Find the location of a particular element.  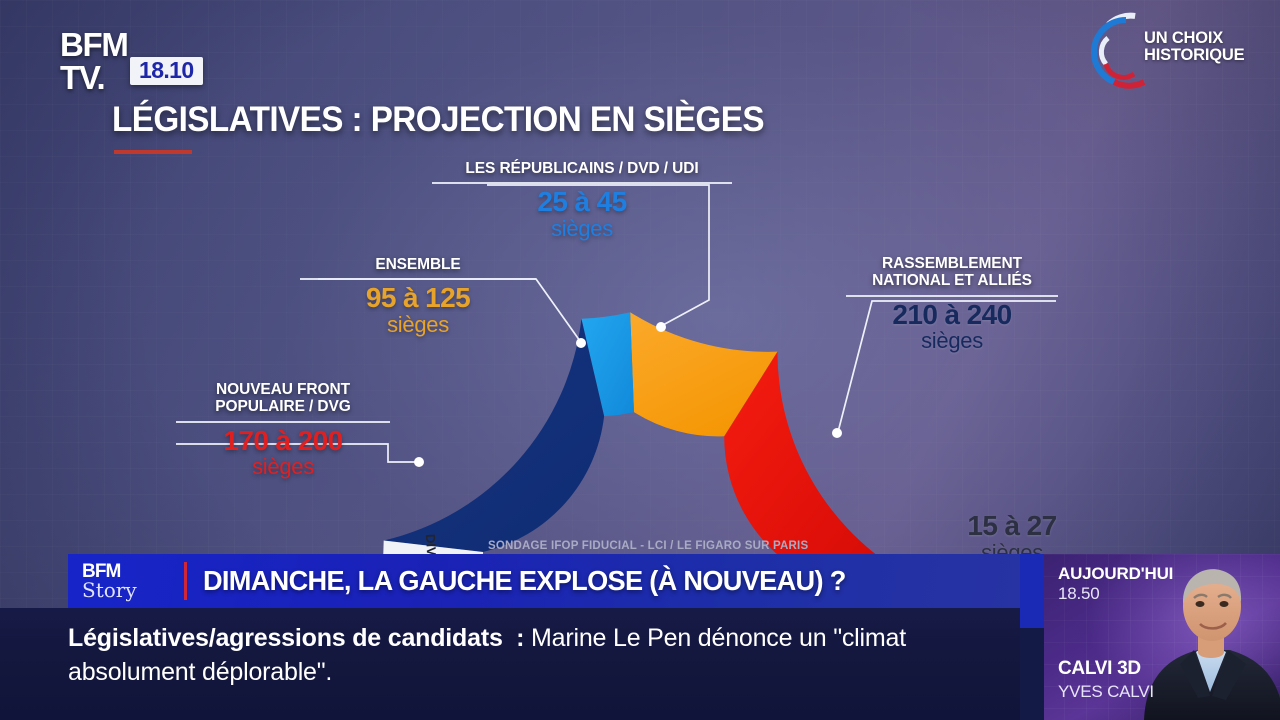

callout-lr-range: 25 à 45 is located at coordinates (582, 202).